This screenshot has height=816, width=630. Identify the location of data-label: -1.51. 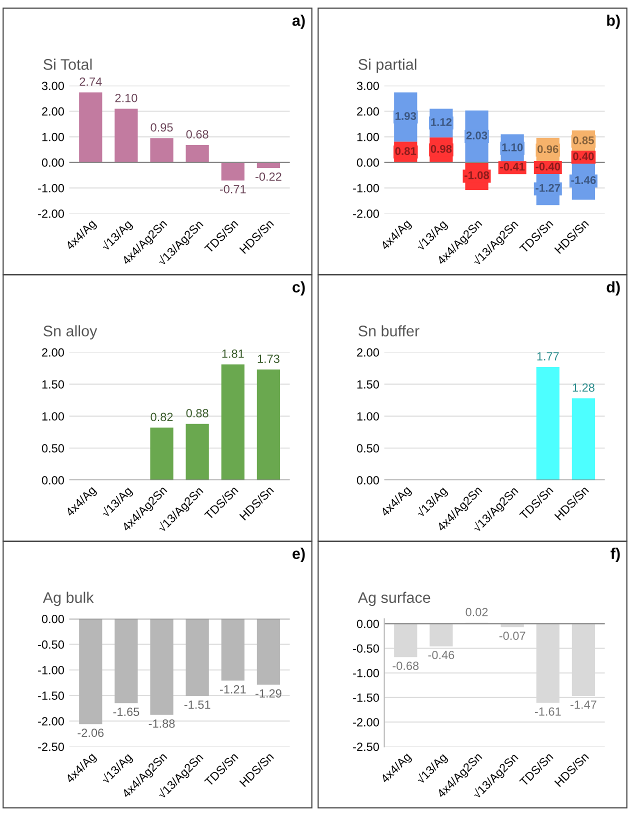
(197, 704).